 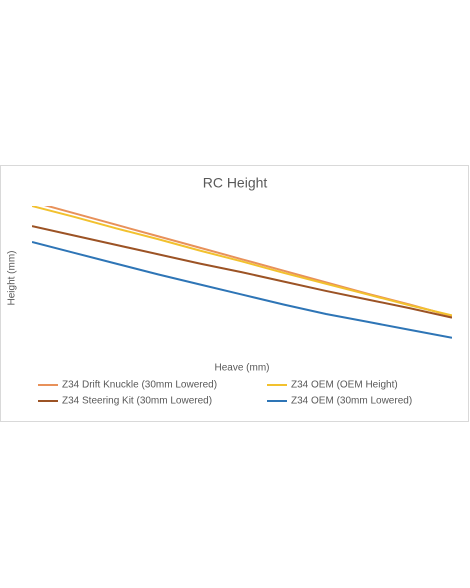 I want to click on chart-title: RC Height, so click(x=235, y=183).